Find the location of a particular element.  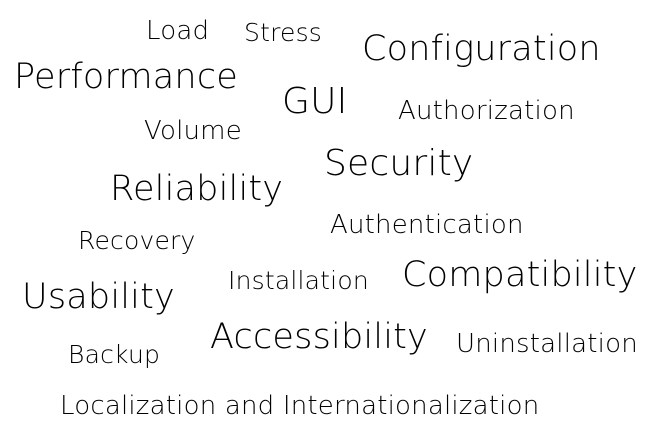

word-volume: Volume is located at coordinates (193, 131).